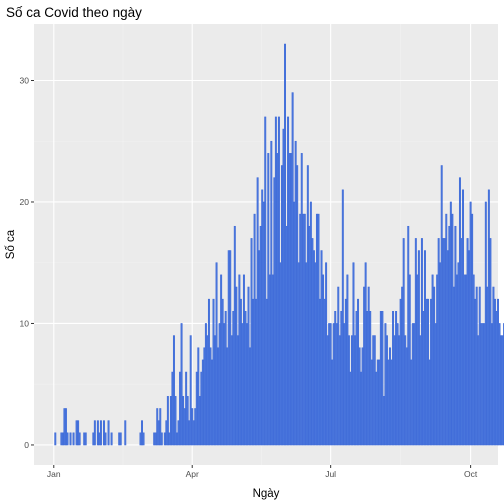 This screenshot has width=504, height=504. What do you see at coordinates (266, 494) in the screenshot?
I see `x-axis-label: Ngày` at bounding box center [266, 494].